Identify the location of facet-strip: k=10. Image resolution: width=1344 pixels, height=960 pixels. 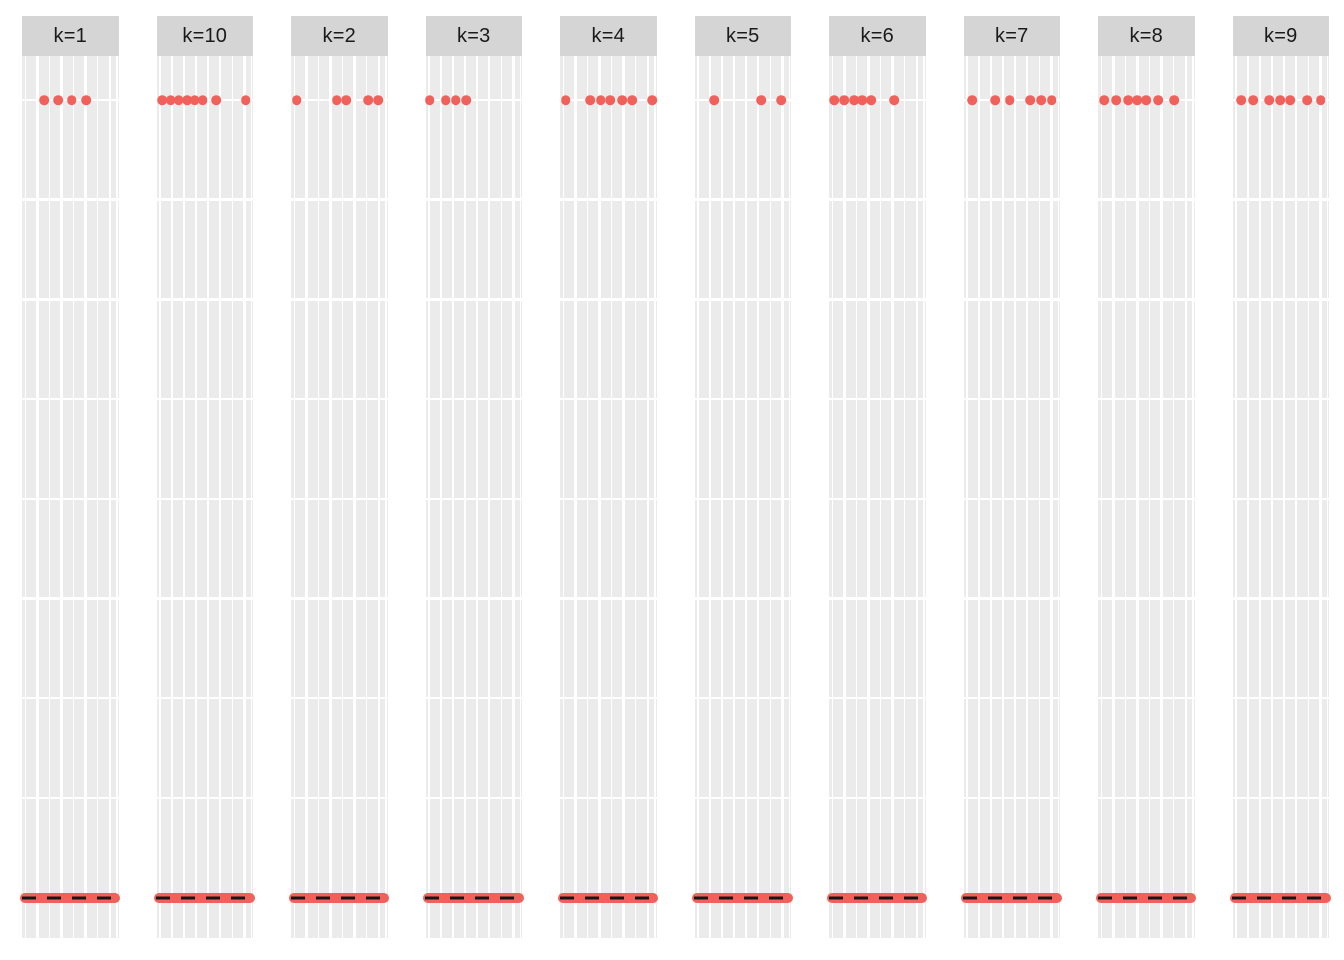
(204, 36).